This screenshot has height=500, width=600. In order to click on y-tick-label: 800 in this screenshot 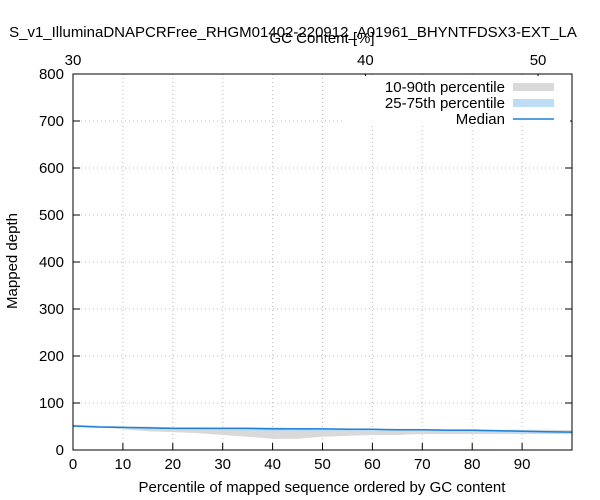, I will do `click(51, 74)`.